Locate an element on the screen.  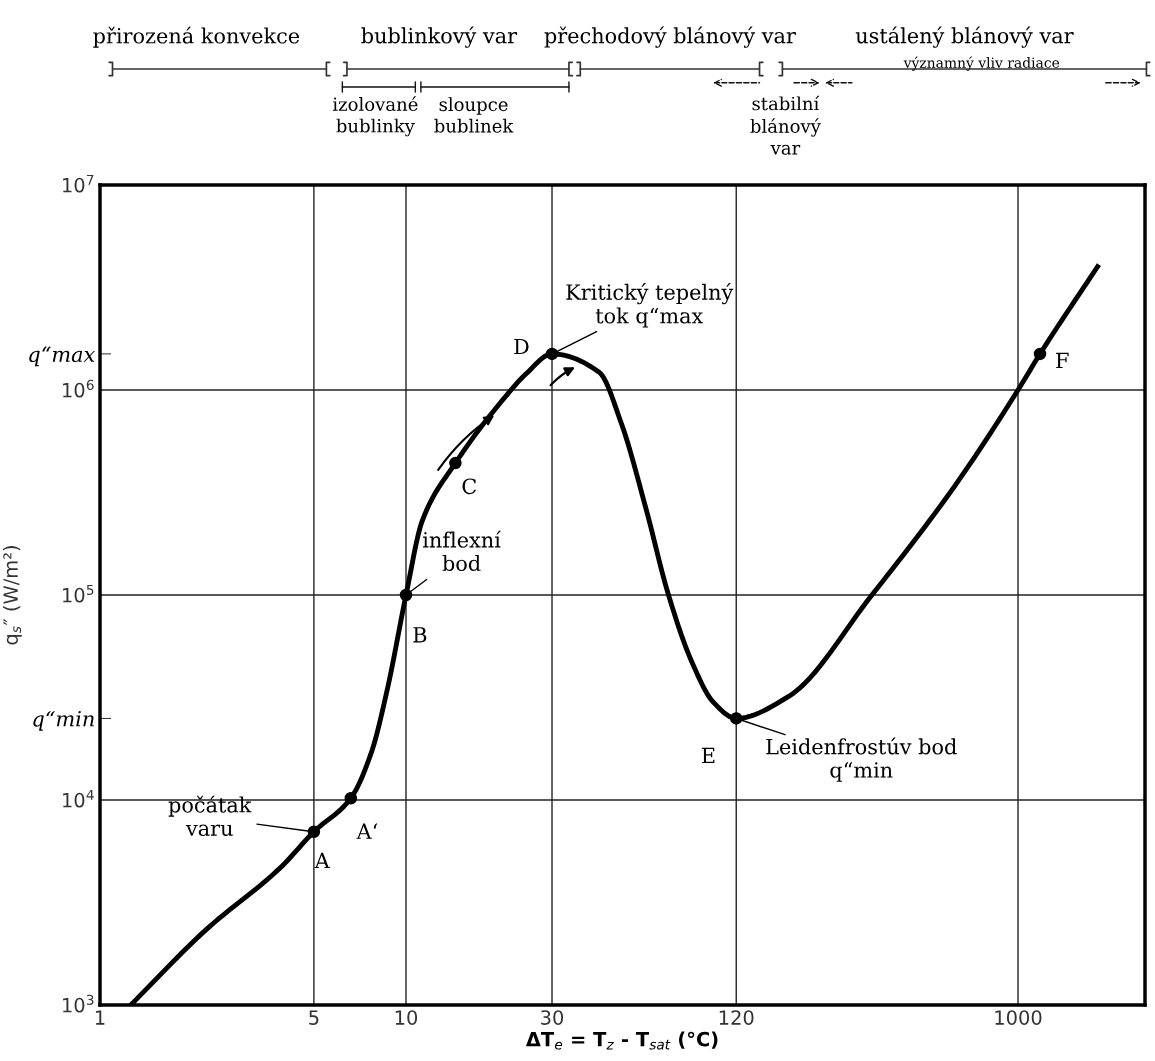
annotation: F is located at coordinates (1062, 360).